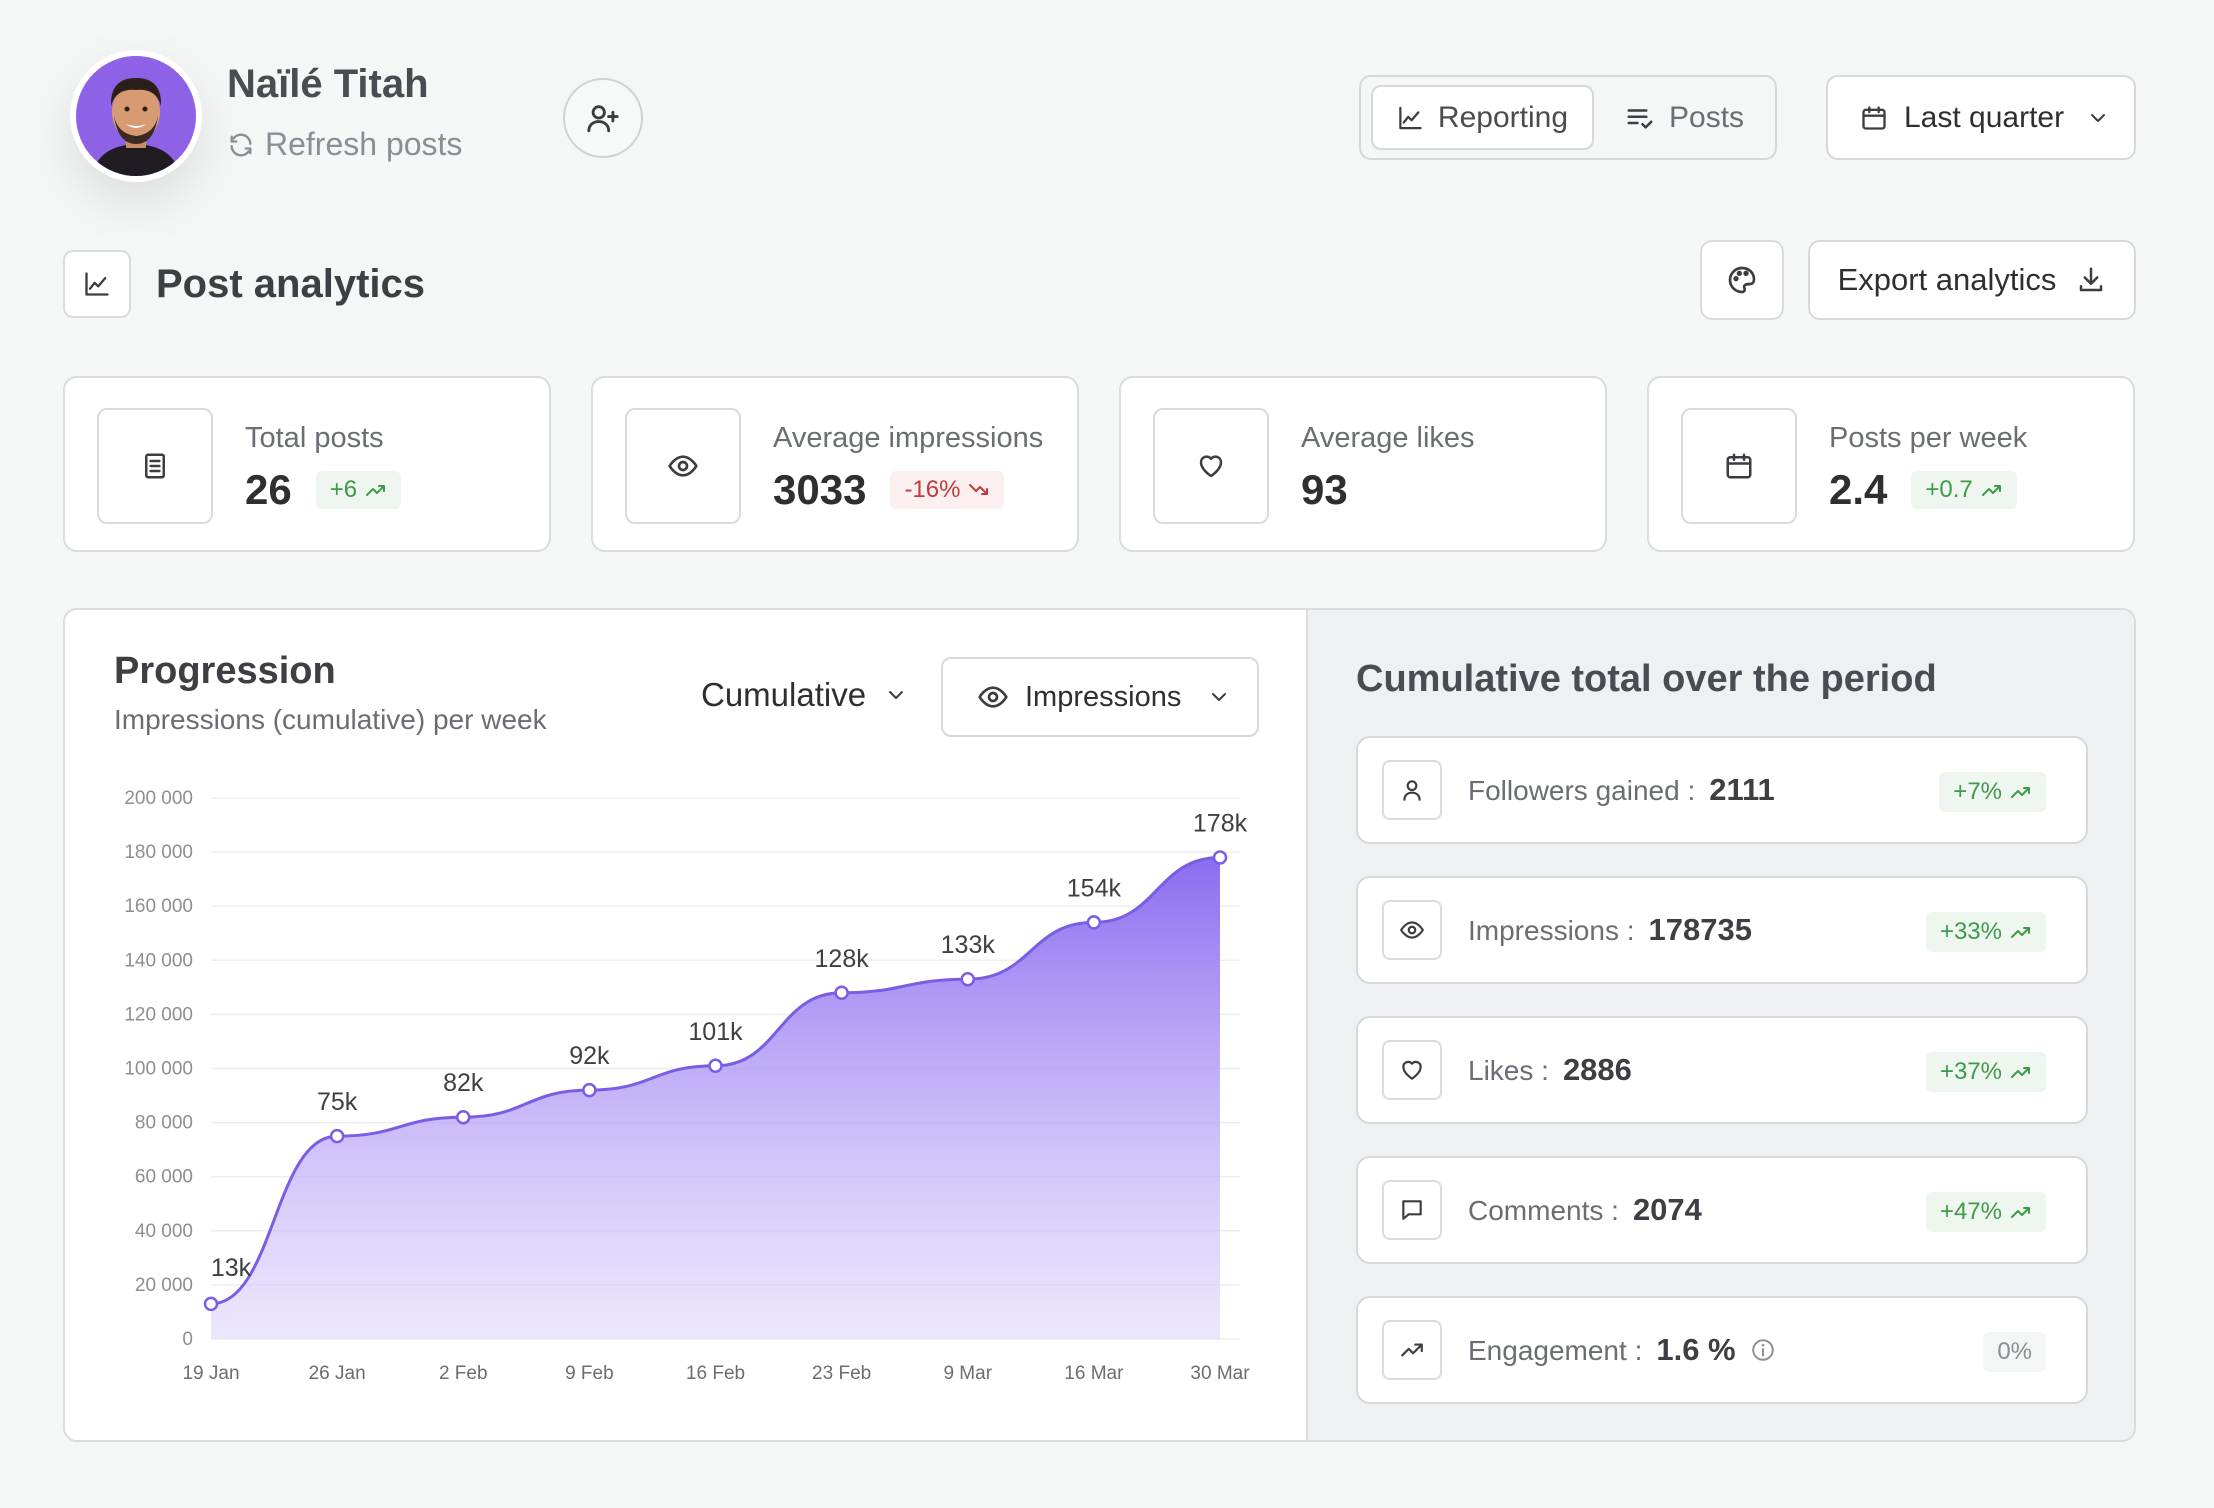  I want to click on data-label: 92k, so click(589, 1056).